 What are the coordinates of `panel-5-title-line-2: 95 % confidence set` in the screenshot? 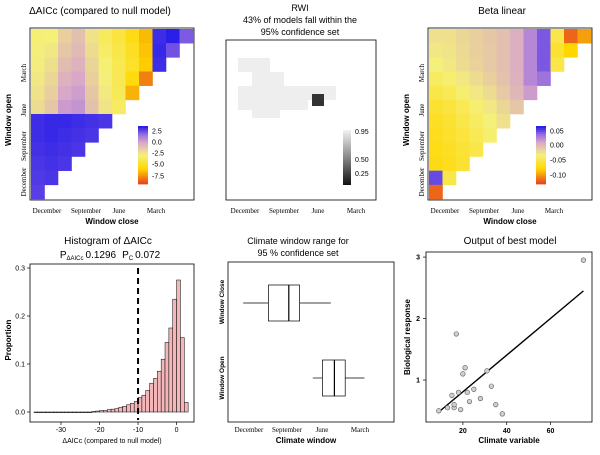 It's located at (298, 253).